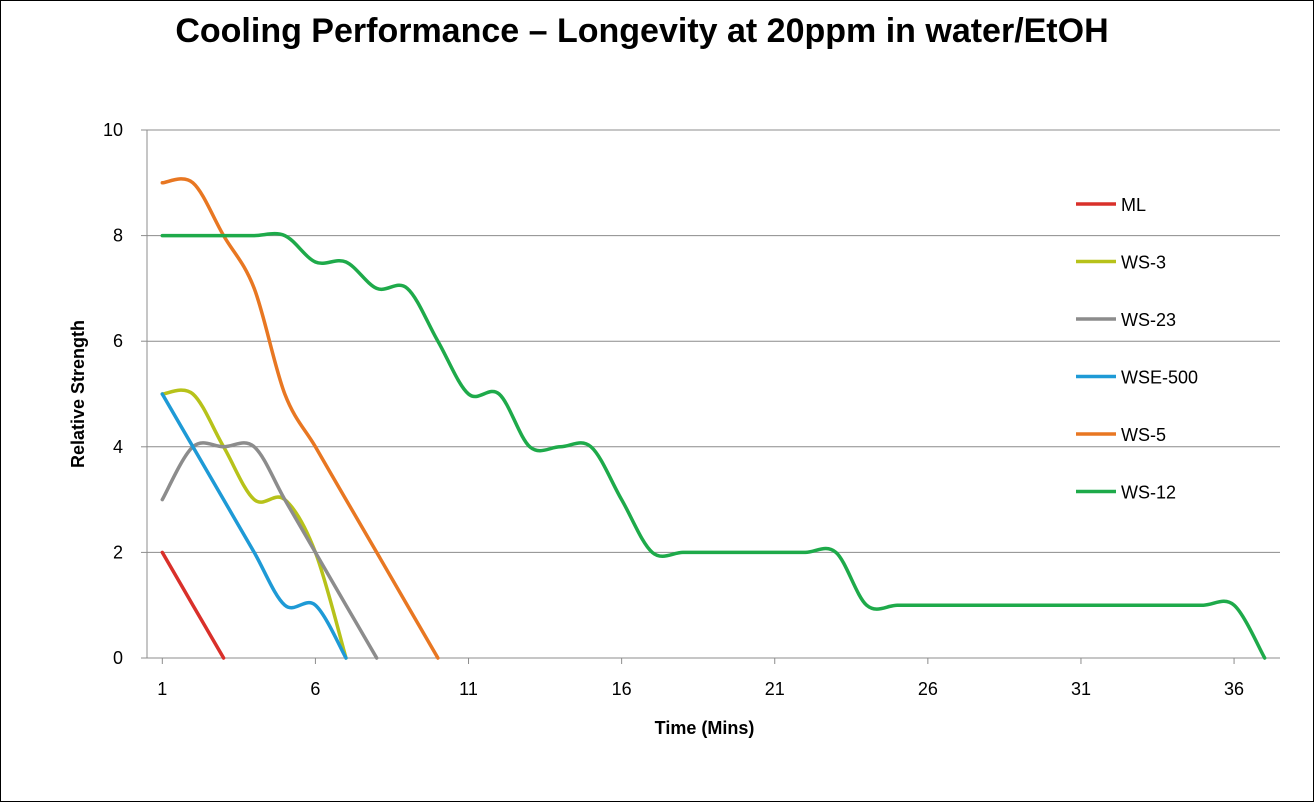  Describe the element at coordinates (1234, 689) in the screenshot. I see `x-tick-label: 36` at that location.